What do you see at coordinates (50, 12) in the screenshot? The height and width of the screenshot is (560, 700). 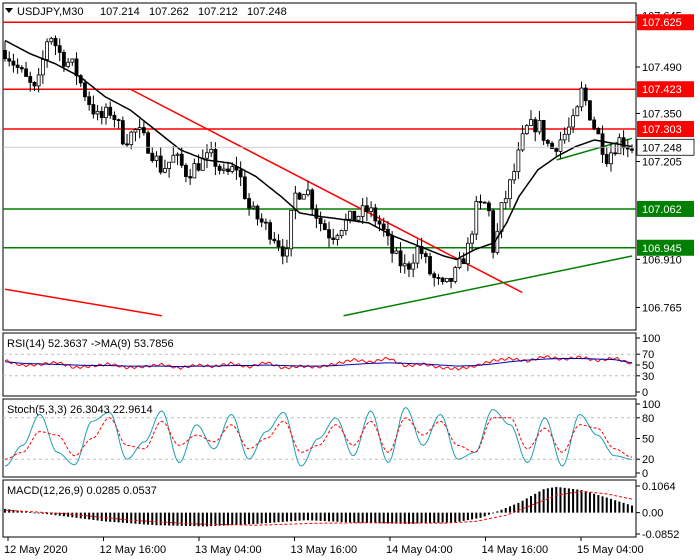 I see `chart-symbol: USDJPY,M30` at bounding box center [50, 12].